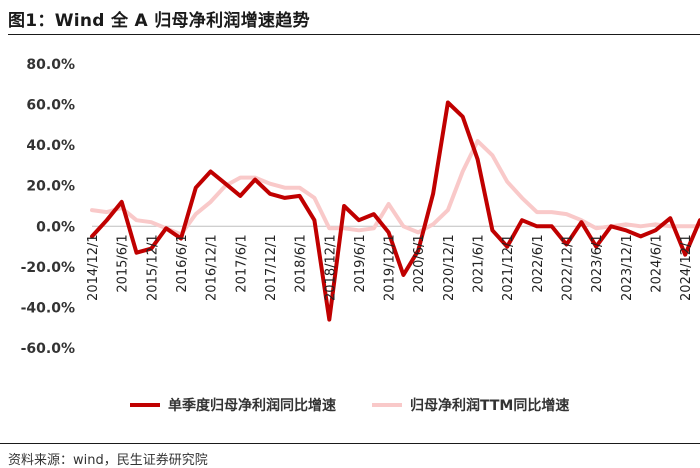 This screenshot has height=468, width=700. What do you see at coordinates (449, 267) in the screenshot?
I see `x-tick-label: 2020/12/1` at bounding box center [449, 267].